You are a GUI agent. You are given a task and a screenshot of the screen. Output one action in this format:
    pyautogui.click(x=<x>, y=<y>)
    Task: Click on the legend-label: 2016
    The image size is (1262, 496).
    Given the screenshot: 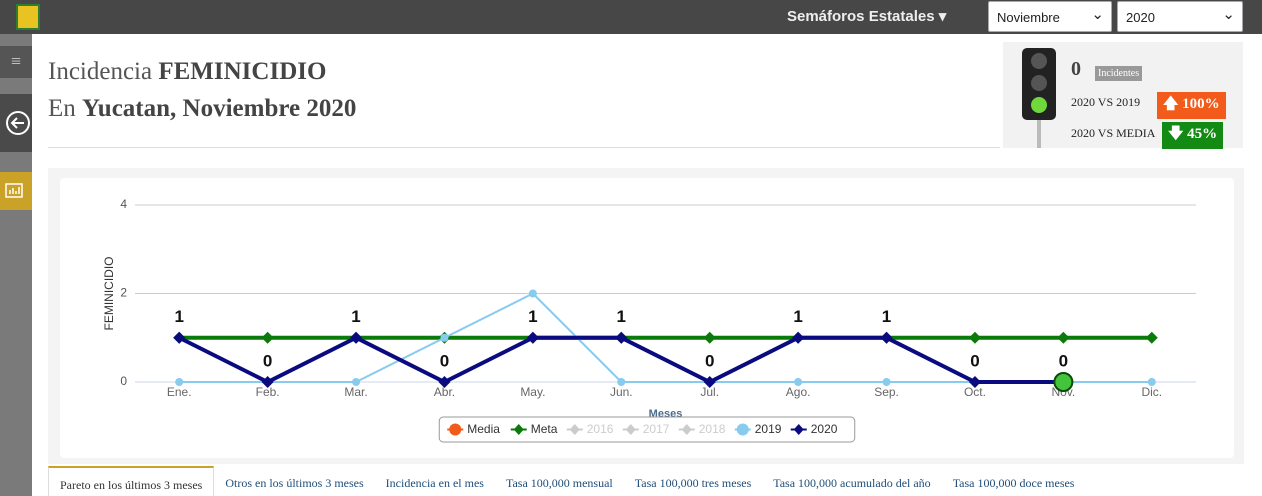 What is the action you would take?
    pyautogui.click(x=600, y=429)
    